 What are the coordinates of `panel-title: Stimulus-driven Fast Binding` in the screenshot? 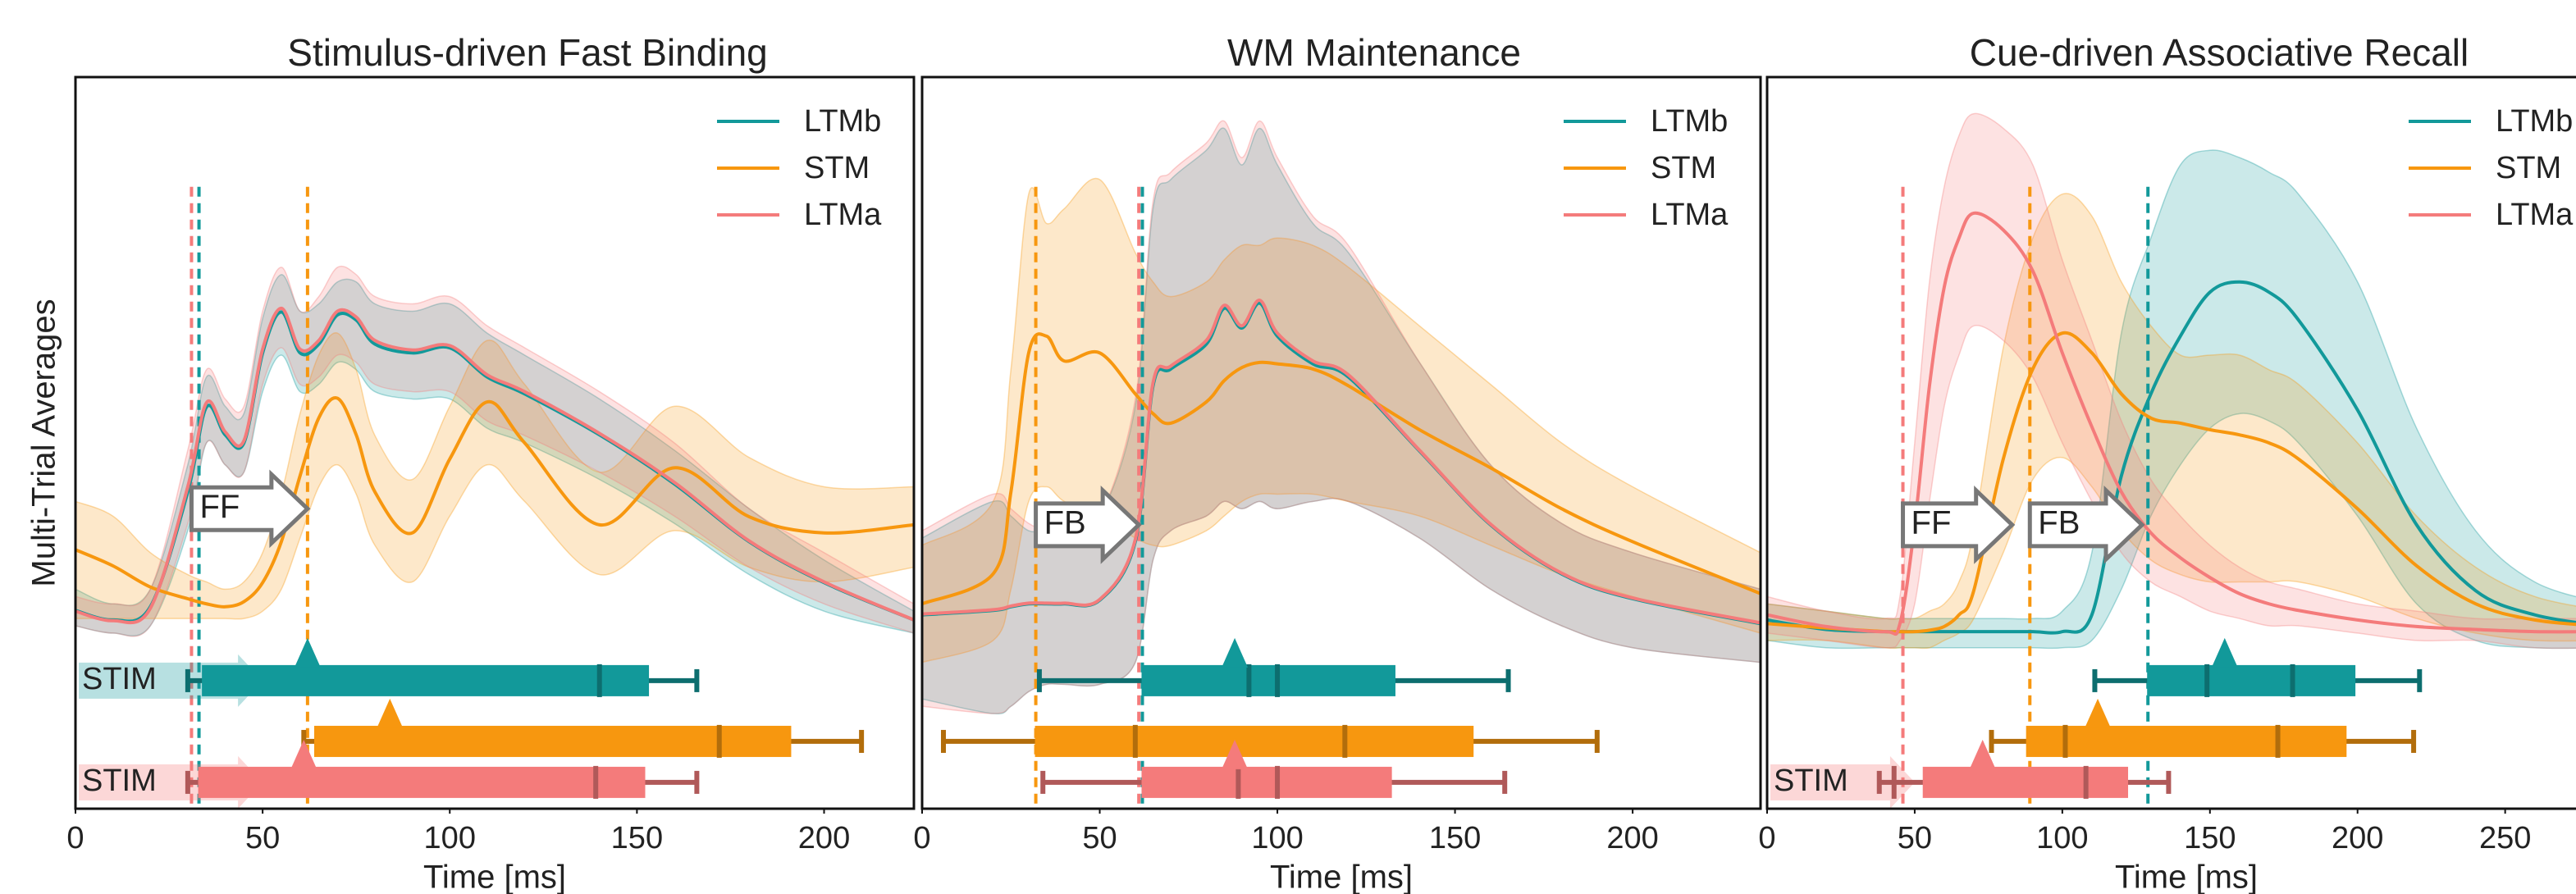 It's located at (527, 52).